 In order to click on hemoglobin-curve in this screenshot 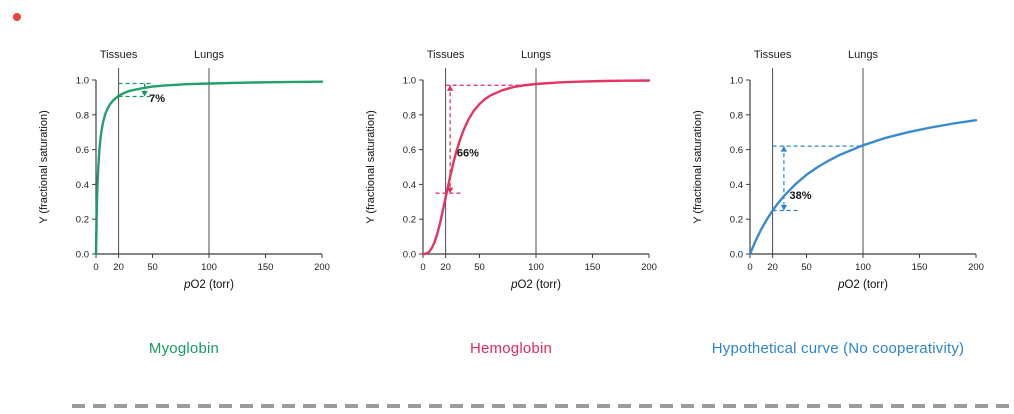, I will do `click(536, 167)`.